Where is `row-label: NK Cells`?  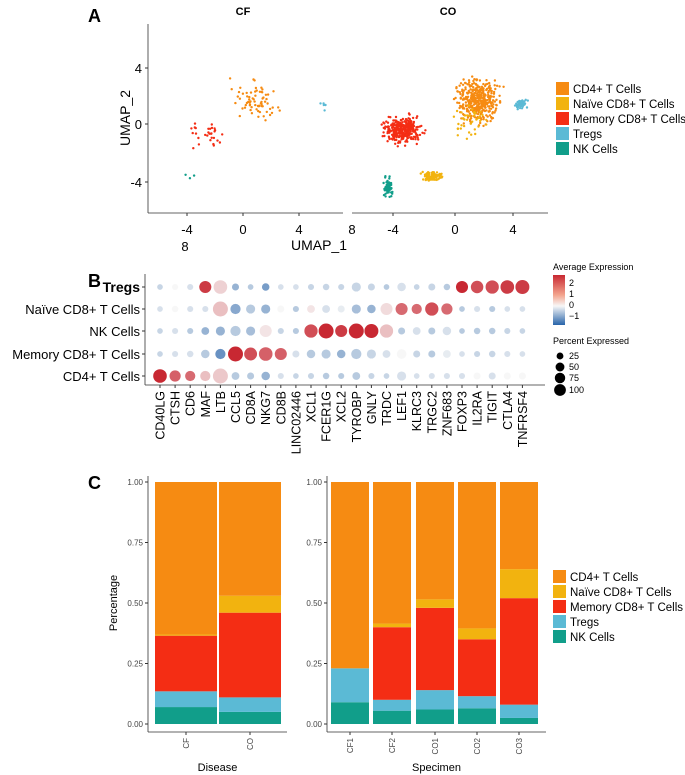 row-label: NK Cells is located at coordinates (114, 331).